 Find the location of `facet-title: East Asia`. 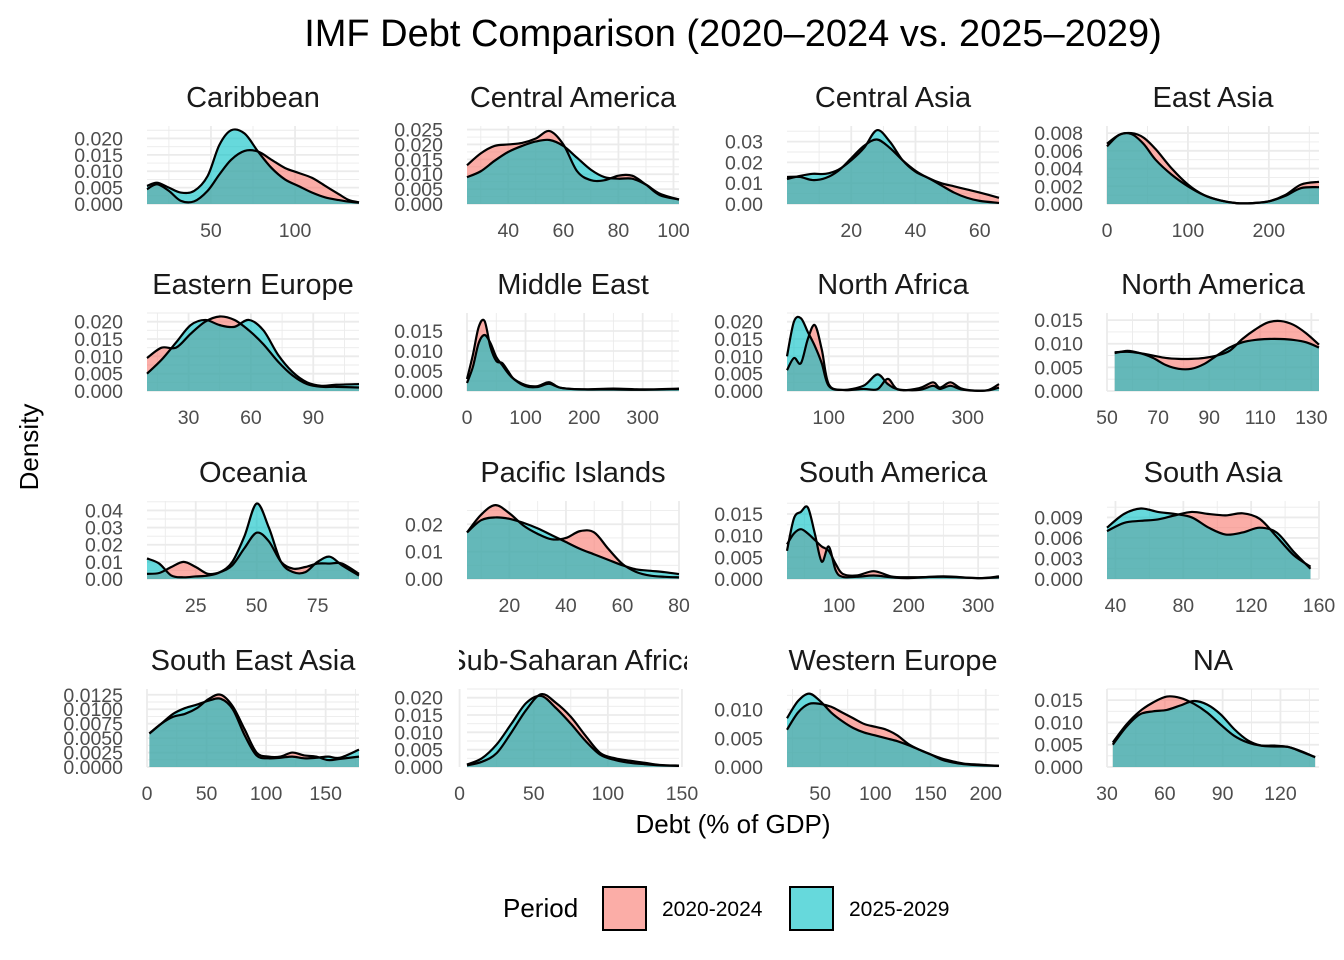

facet-title: East Asia is located at coordinates (1214, 98).